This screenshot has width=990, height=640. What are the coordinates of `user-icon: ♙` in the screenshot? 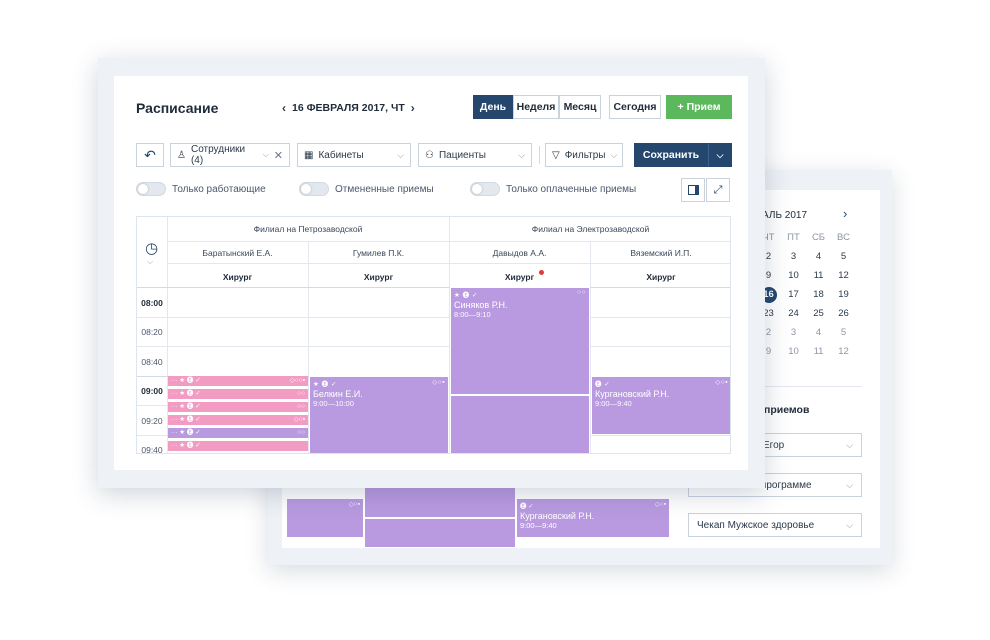 It's located at (181, 155).